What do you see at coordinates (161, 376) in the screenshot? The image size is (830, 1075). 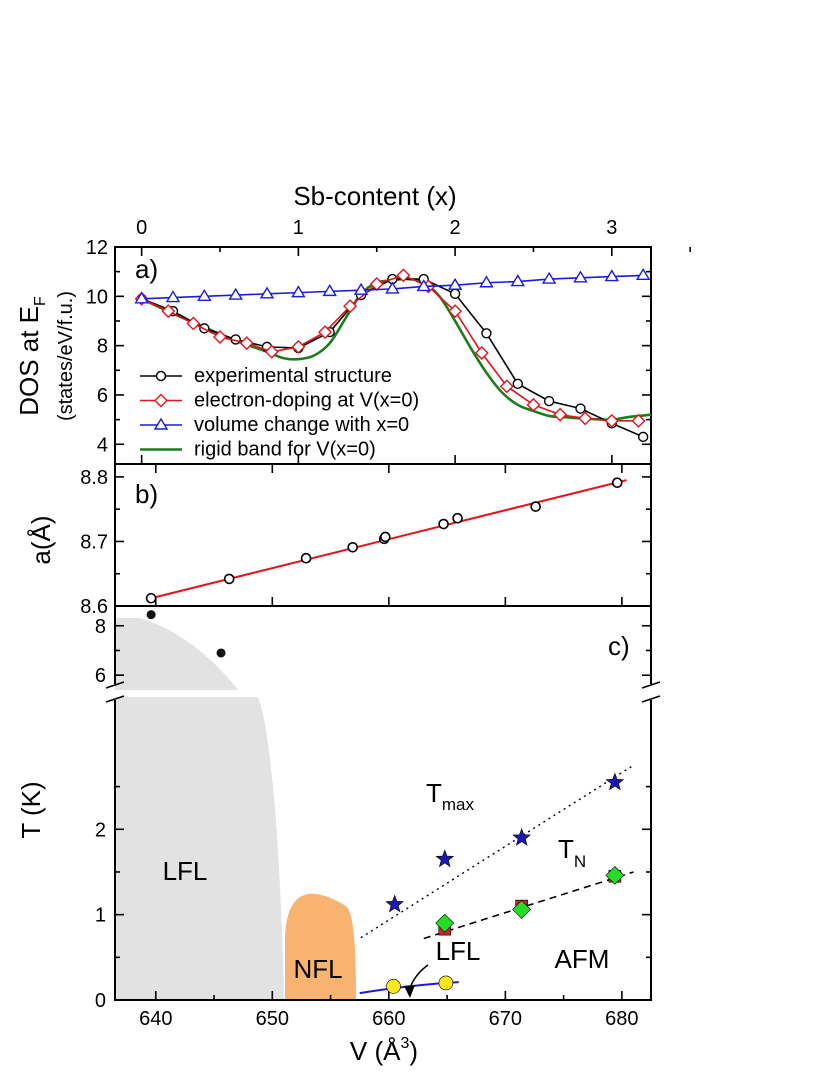 I see `legend-marker-experimental-structure` at bounding box center [161, 376].